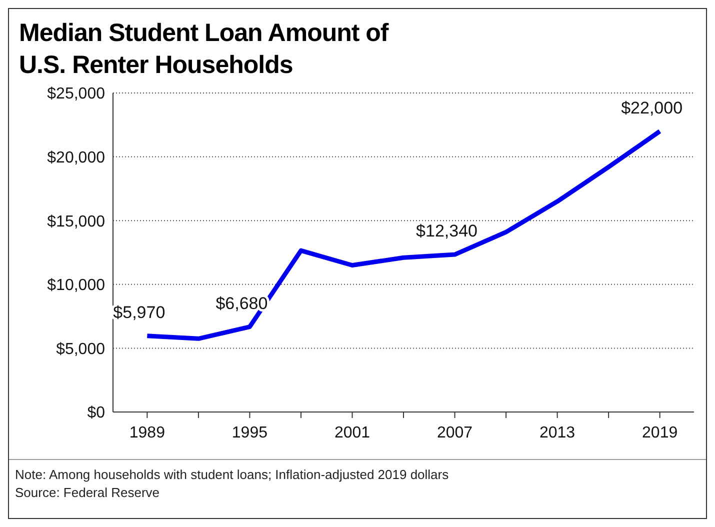 Image resolution: width=715 pixels, height=527 pixels. Describe the element at coordinates (81, 349) in the screenshot. I see `y-tick-label: $5,000` at that location.